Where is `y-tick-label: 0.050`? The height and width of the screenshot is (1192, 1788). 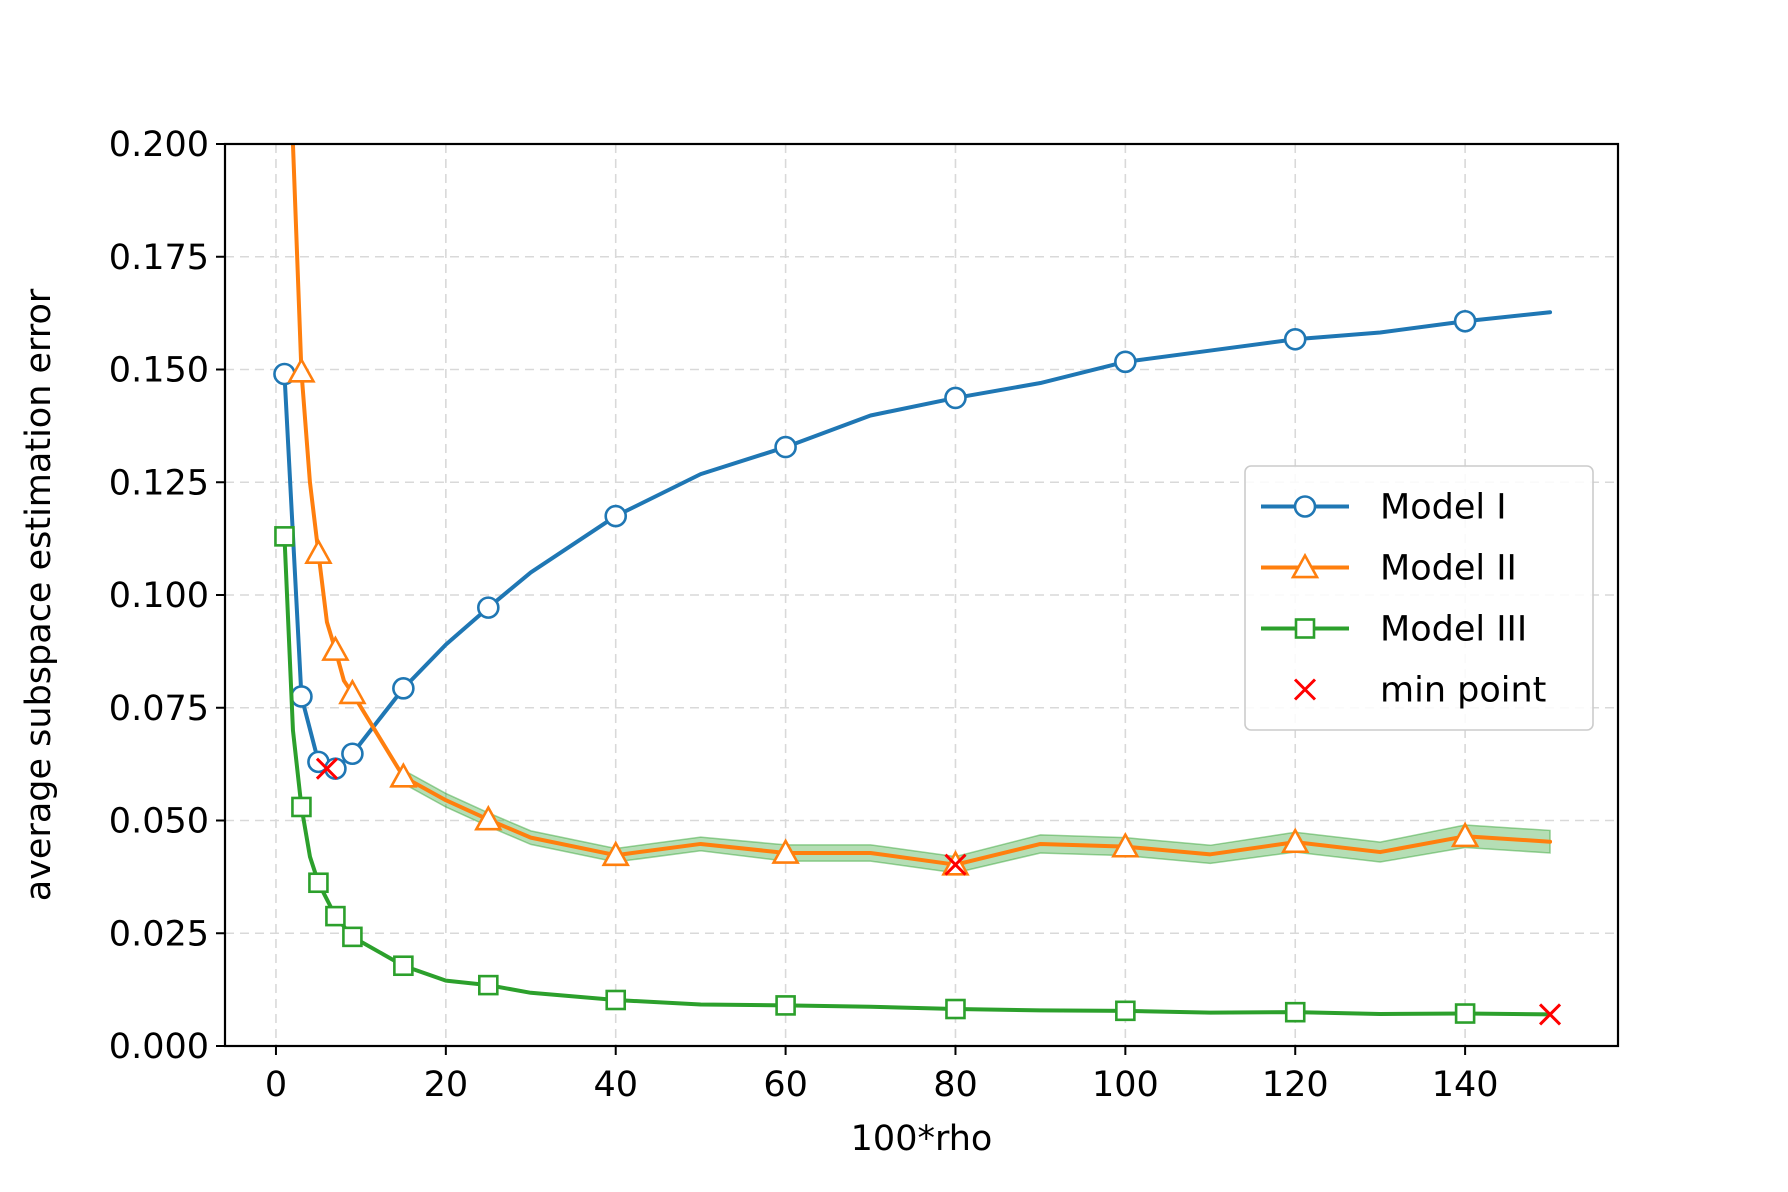 y-tick-label: 0.050 is located at coordinates (159, 822).